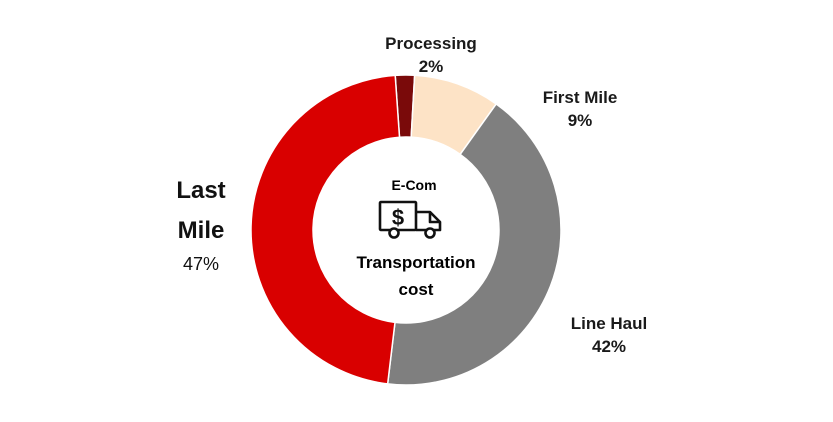 The height and width of the screenshot is (422, 833). I want to click on slice-line-haul, so click(474, 244).